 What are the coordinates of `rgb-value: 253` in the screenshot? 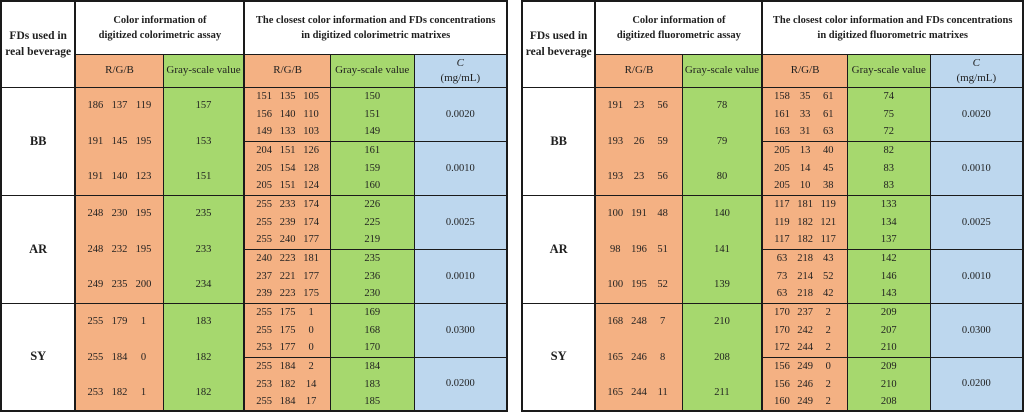 It's located at (264, 384).